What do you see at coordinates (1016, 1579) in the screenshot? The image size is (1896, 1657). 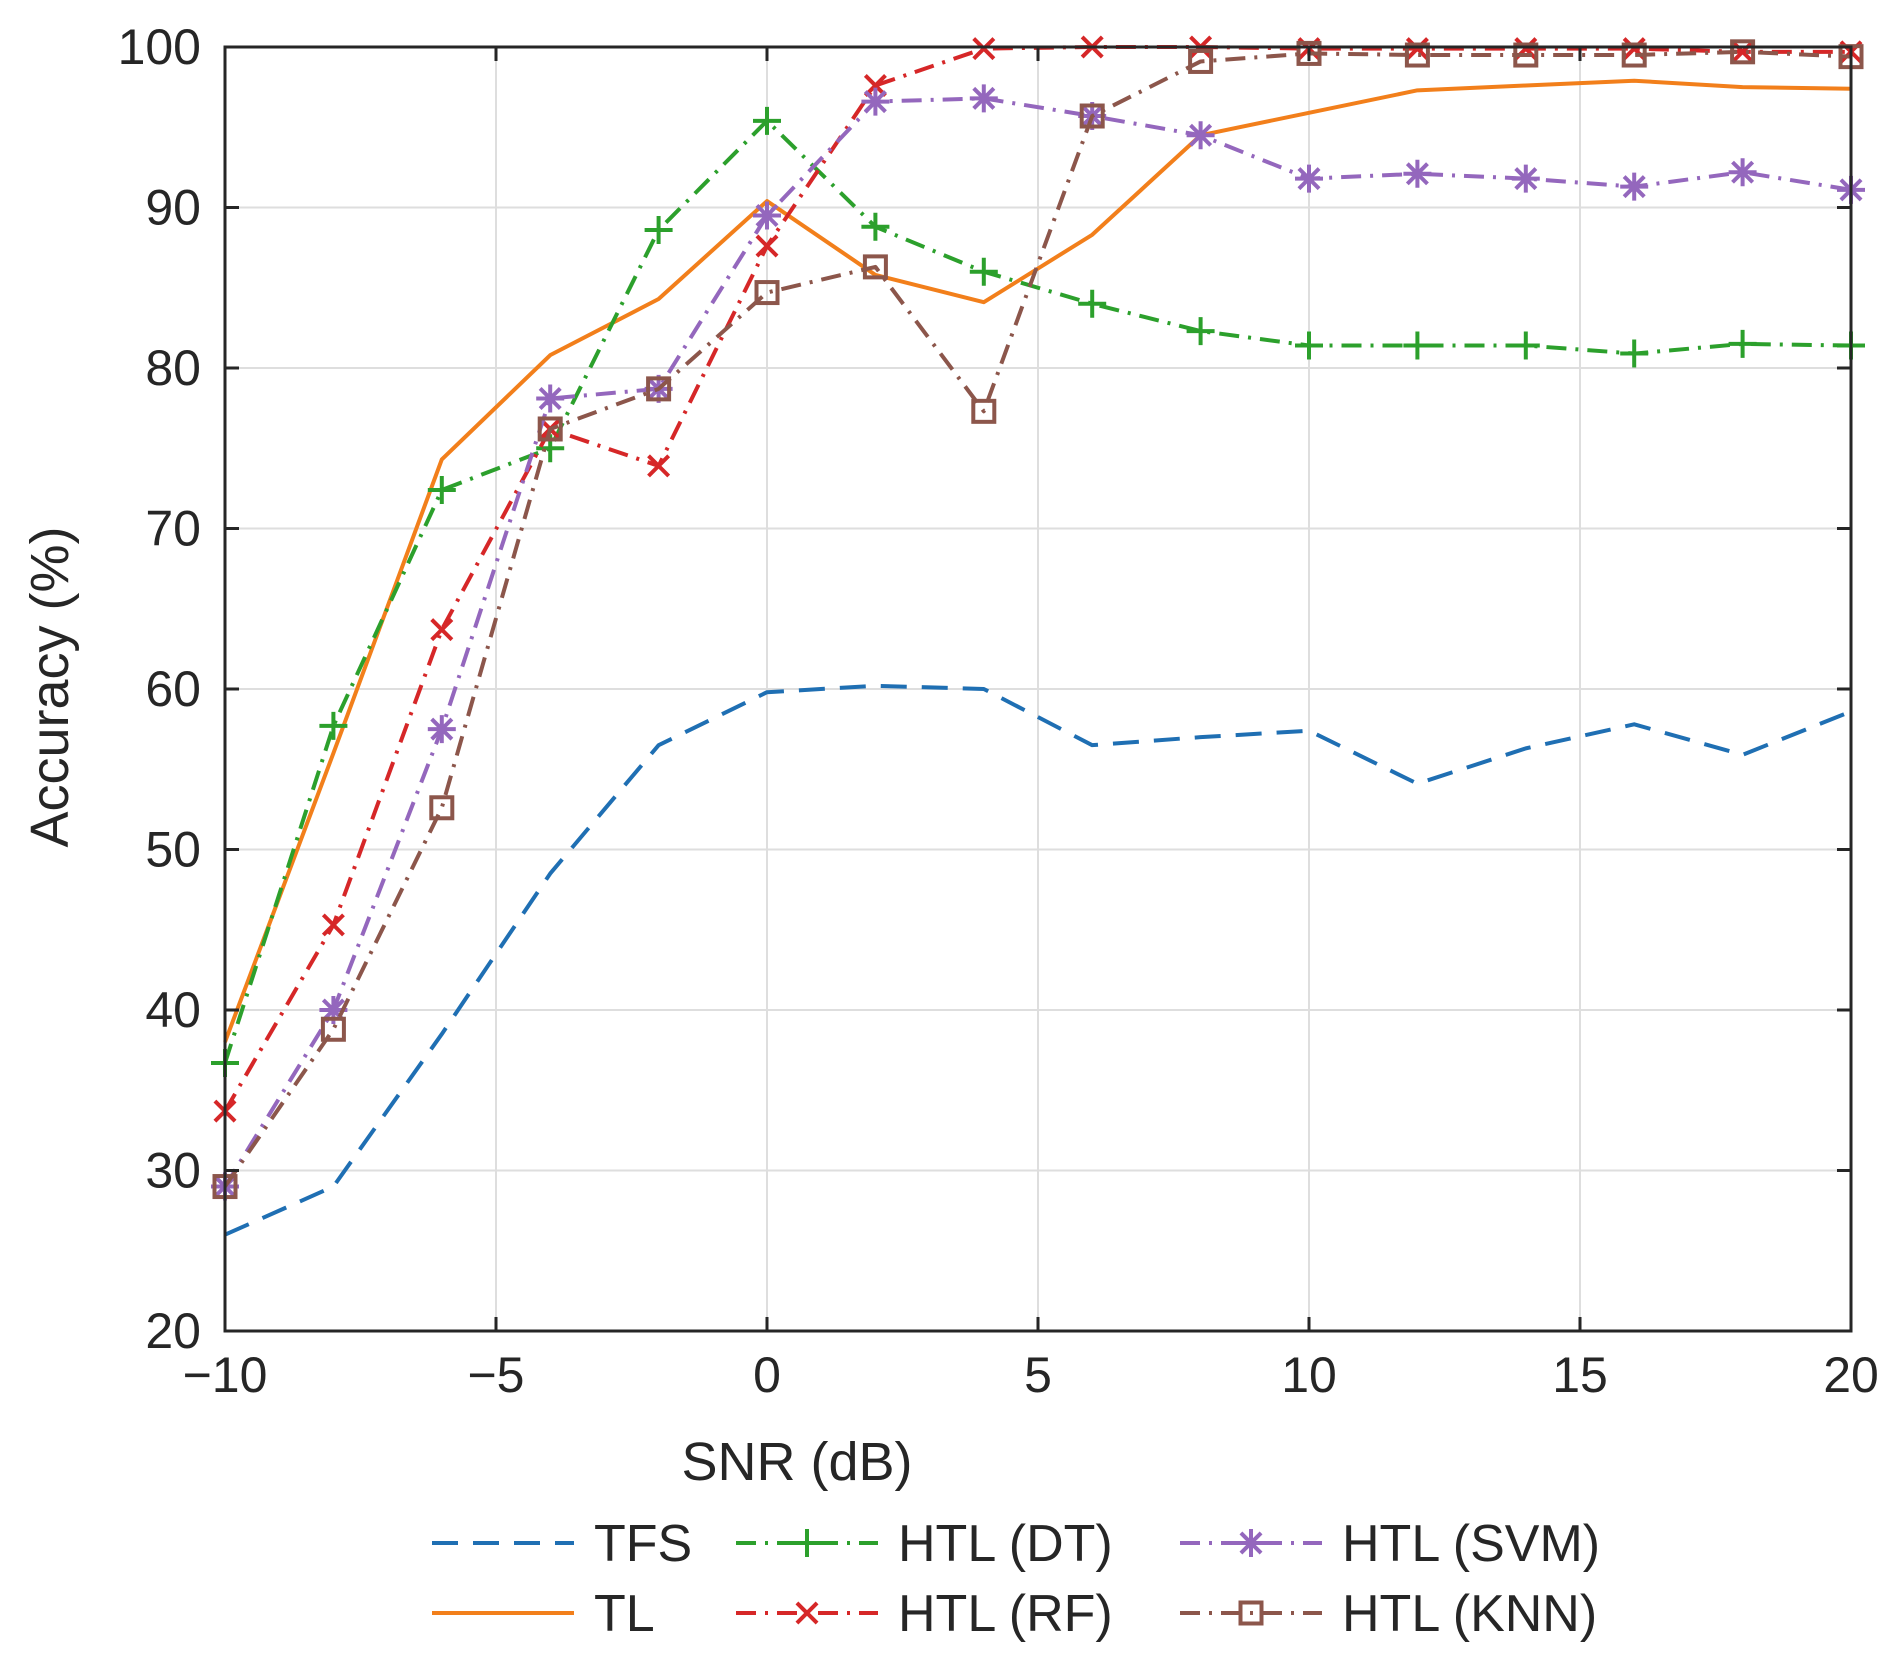 I see `legend: TFS TL HTL (DT) HTL (RF) HTL (SVM) HTL (KNN)` at bounding box center [1016, 1579].